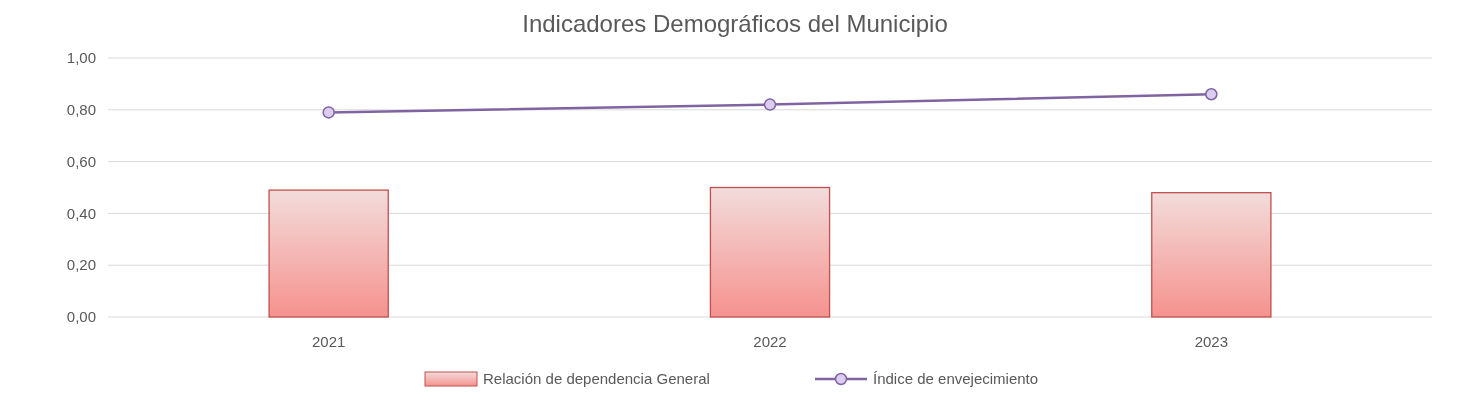 The width and height of the screenshot is (1470, 405). What do you see at coordinates (81, 265) in the screenshot?
I see `y-tick-label: 0,20` at bounding box center [81, 265].